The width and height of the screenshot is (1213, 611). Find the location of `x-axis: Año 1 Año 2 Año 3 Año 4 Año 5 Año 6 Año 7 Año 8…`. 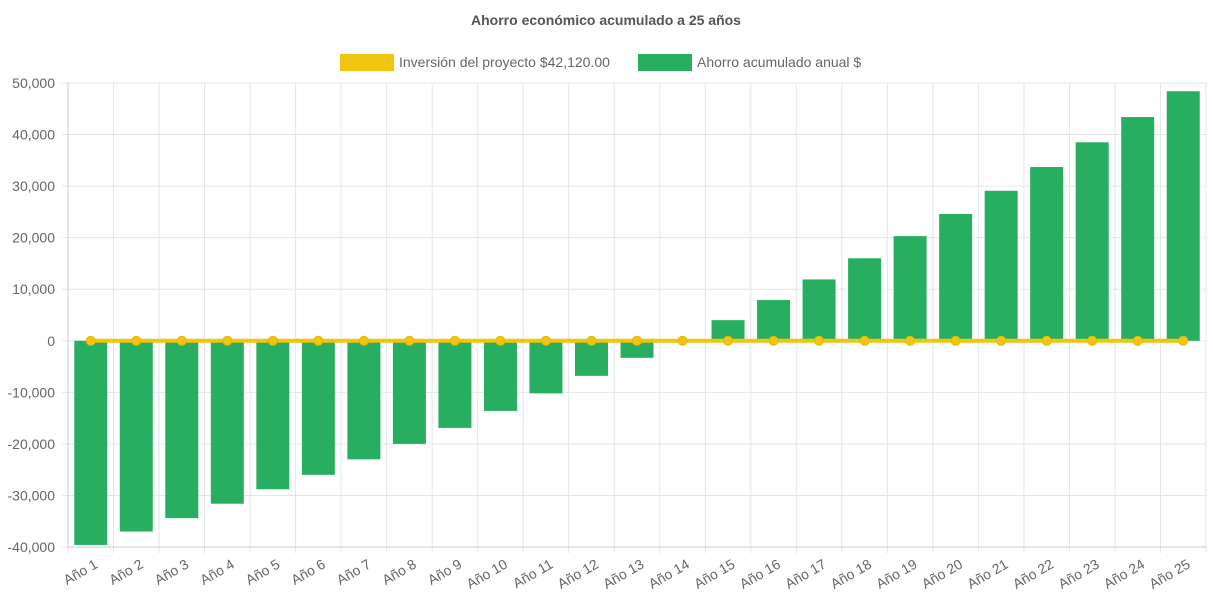

x-axis: Año 1 Año 2 Año 3 Año 4 Año 5 Año 6 Año 7 Año 8… is located at coordinates (633, 569).